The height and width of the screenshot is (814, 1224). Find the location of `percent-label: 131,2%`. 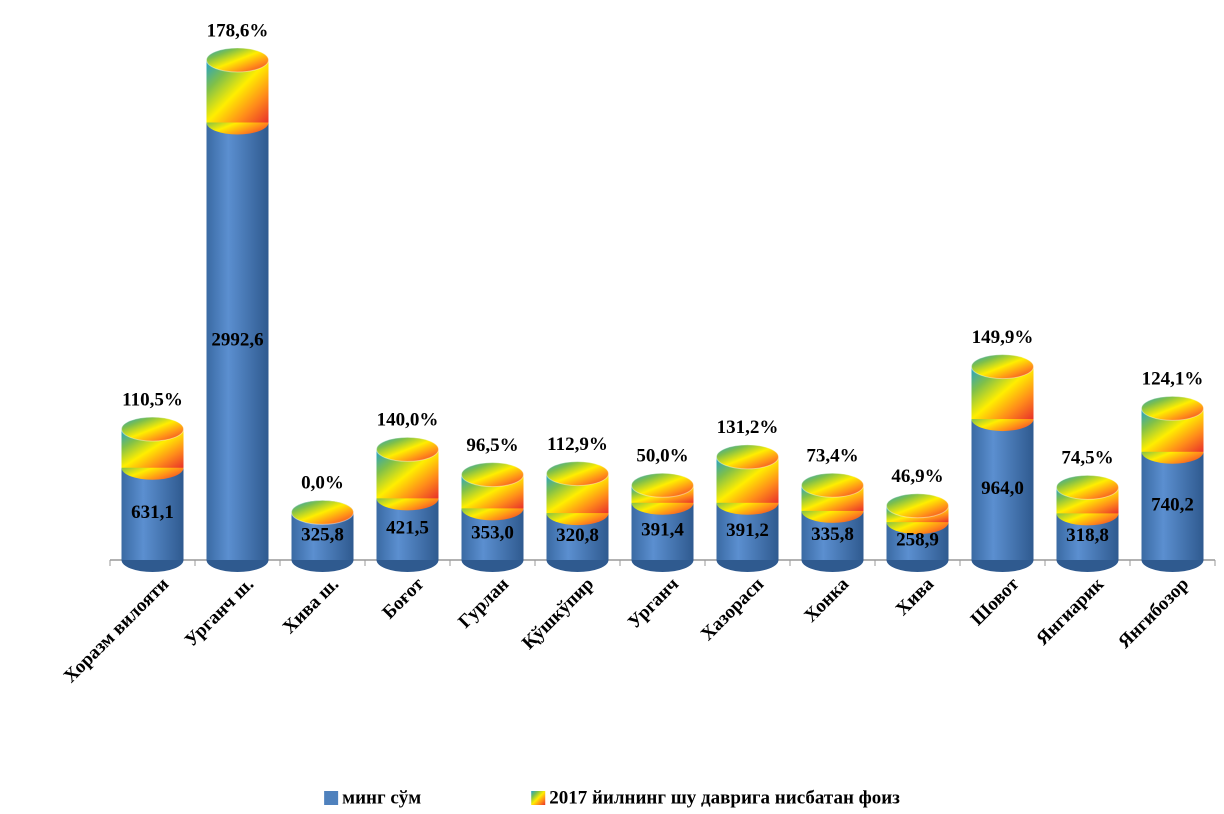

percent-label: 131,2% is located at coordinates (748, 427).